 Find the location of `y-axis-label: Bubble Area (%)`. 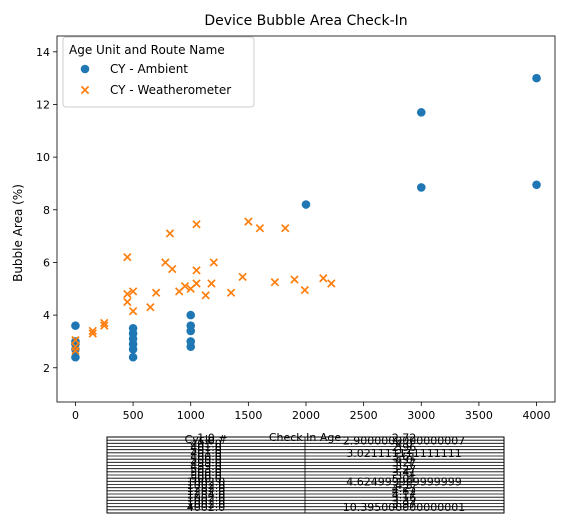

y-axis-label: Bubble Area (%) is located at coordinates (18, 233).